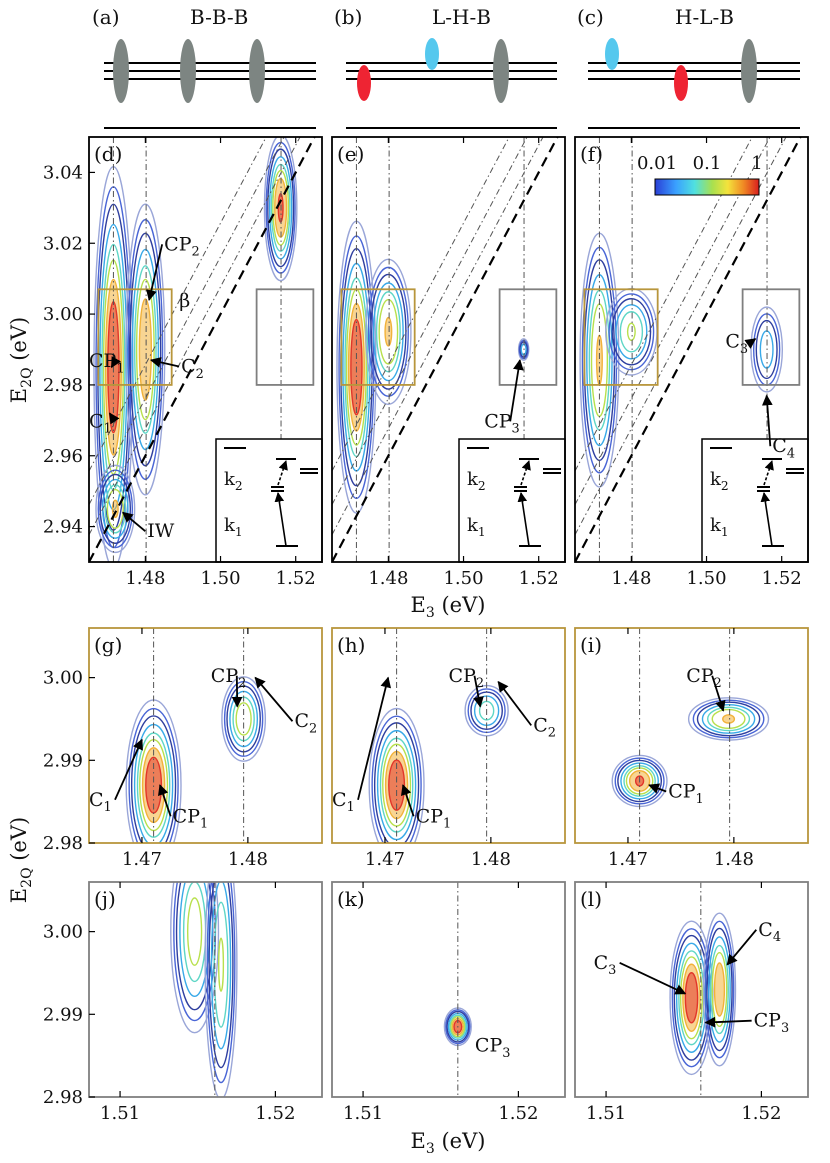 This screenshot has width=830, height=1163. What do you see at coordinates (351, 899) in the screenshot?
I see `panel-letter: (k)` at bounding box center [351, 899].